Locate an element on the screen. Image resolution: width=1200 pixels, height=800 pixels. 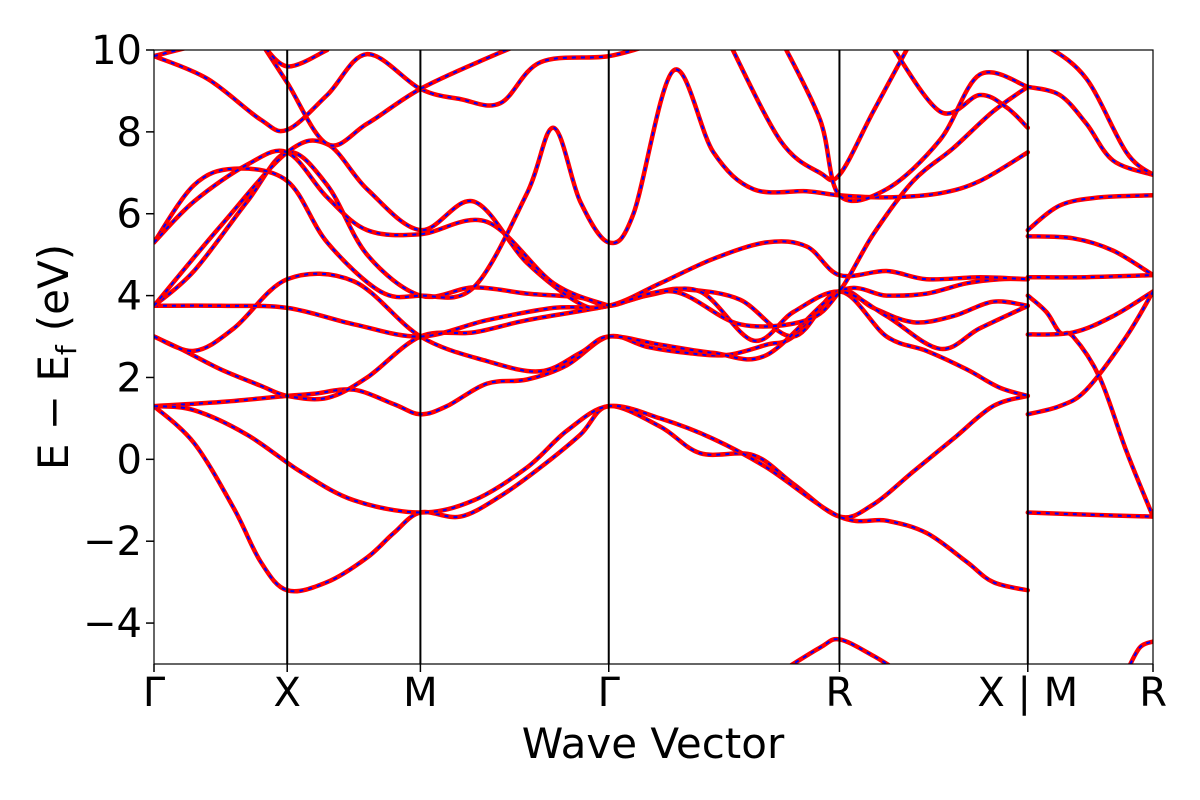
y-axis-label: E − Ef (eV) is located at coordinates (56, 357).